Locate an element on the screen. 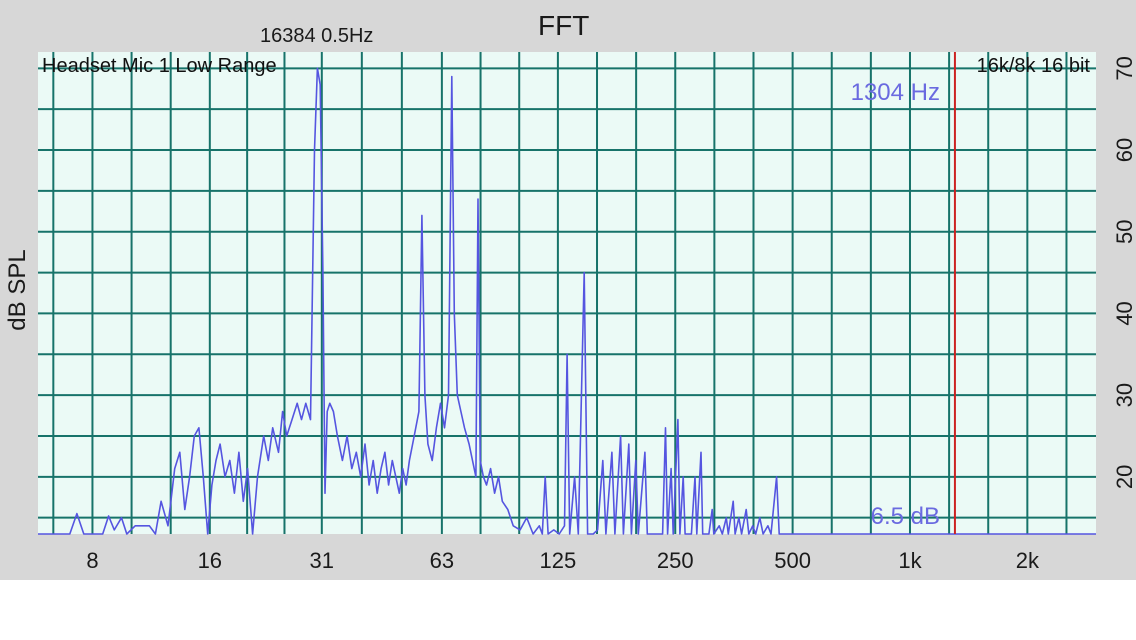 This screenshot has width=1136, height=640. x-tick-label: 63 is located at coordinates (442, 560).